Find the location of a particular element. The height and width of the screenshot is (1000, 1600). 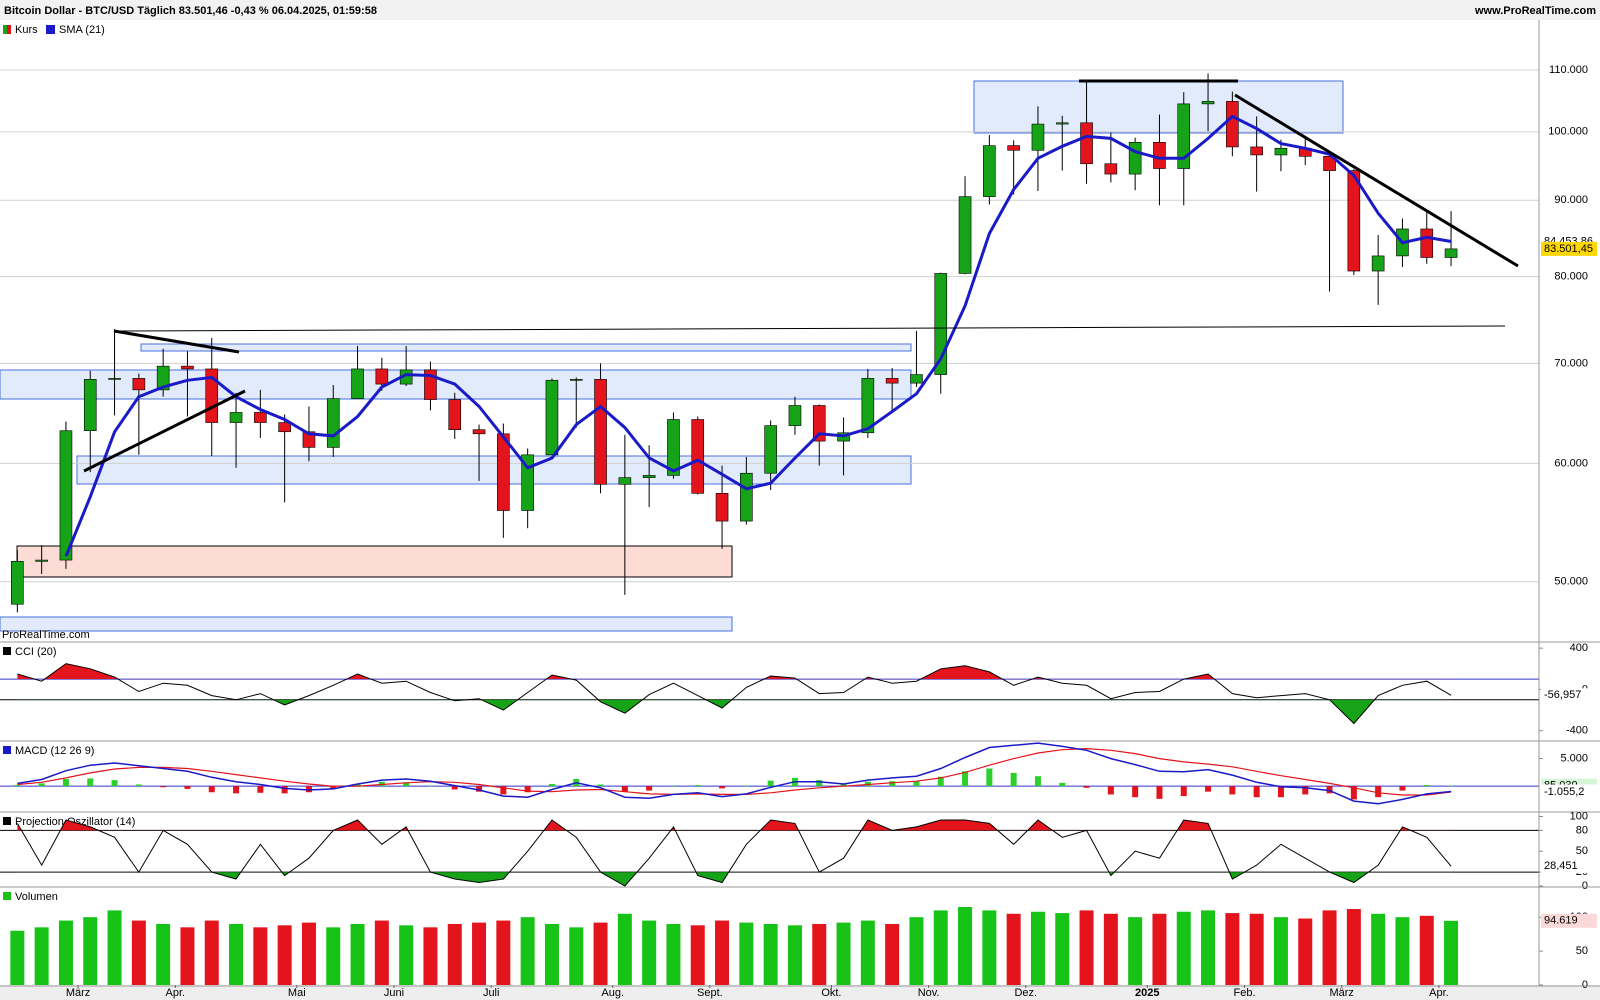

x-tick-label: Okt. is located at coordinates (831, 993).